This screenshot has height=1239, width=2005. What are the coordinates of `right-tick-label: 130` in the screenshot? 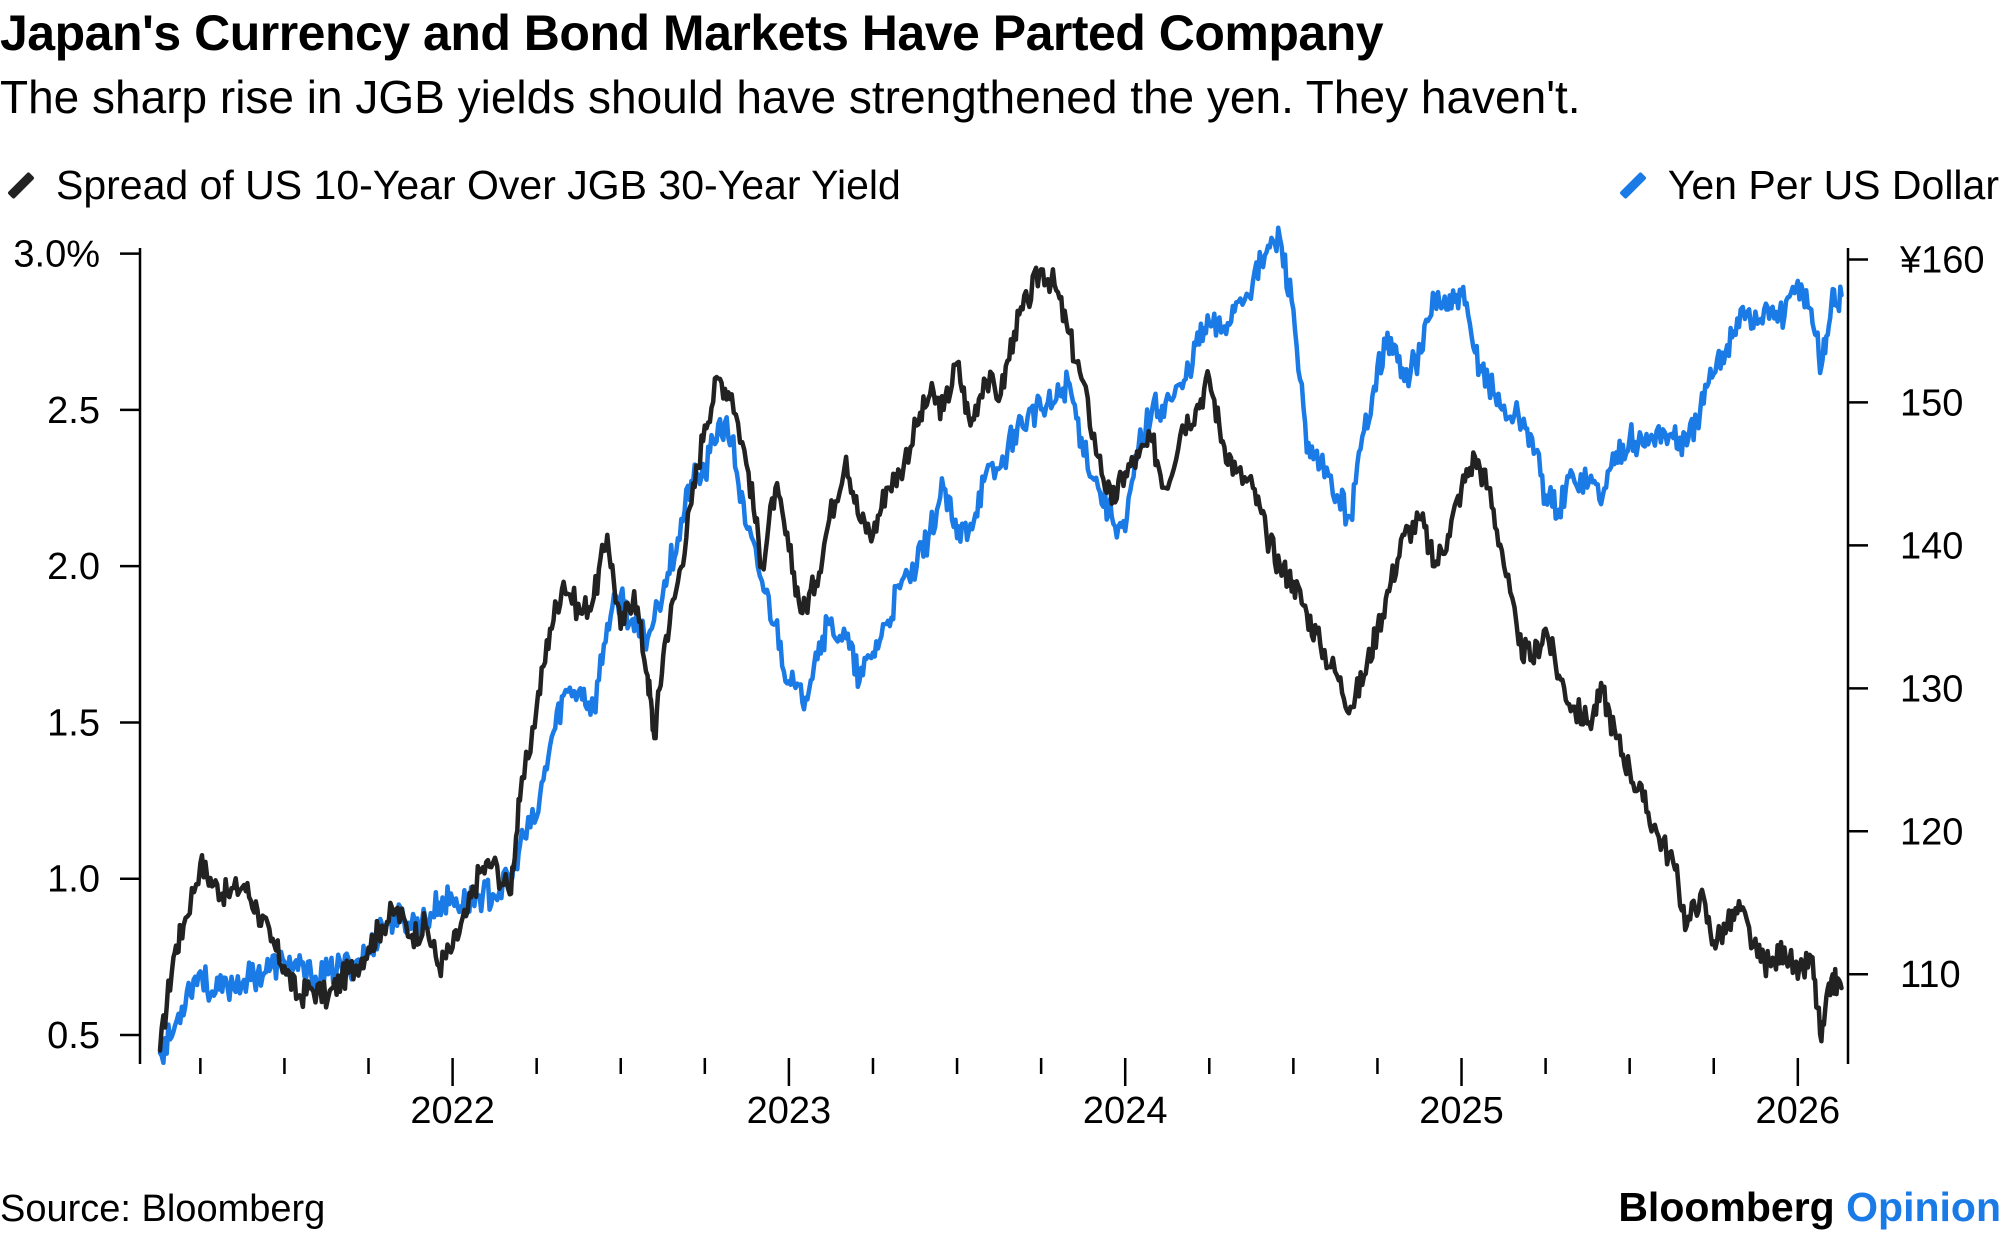 It's located at (1931, 689).